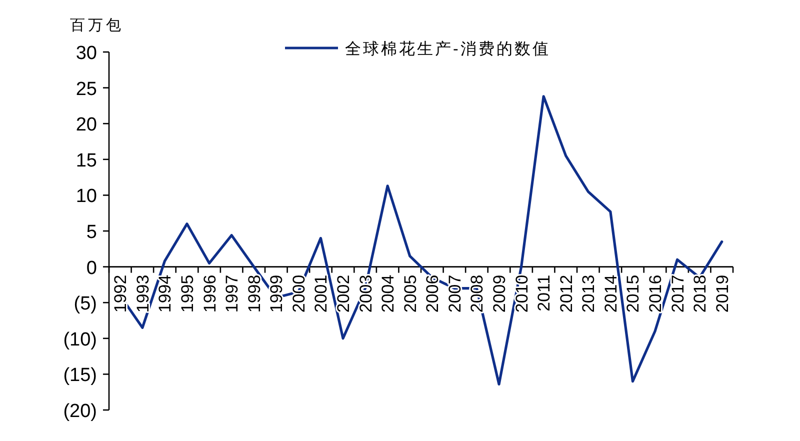  Describe the element at coordinates (210, 293) in the screenshot. I see `x-tick-label: 1996` at that location.